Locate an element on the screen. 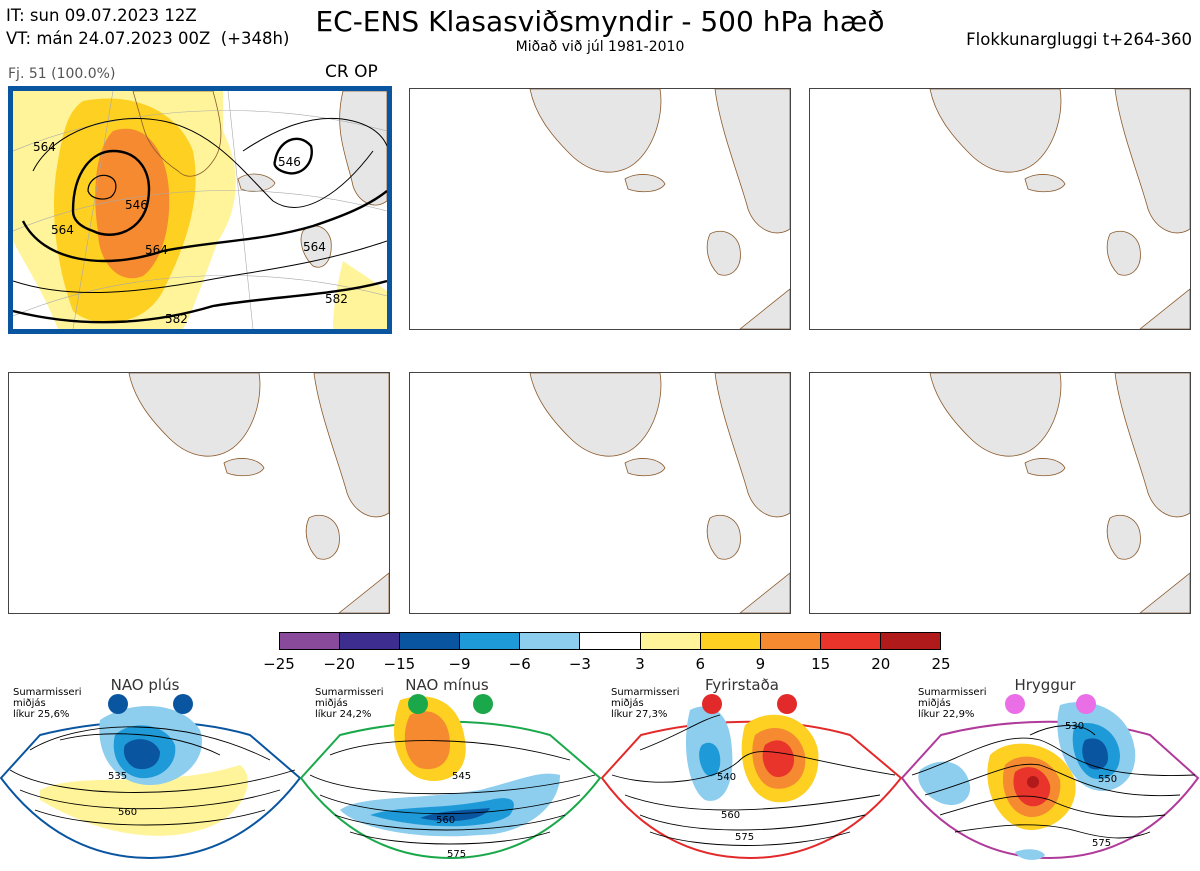  probability-label: líkur 24,2% is located at coordinates (343, 714).